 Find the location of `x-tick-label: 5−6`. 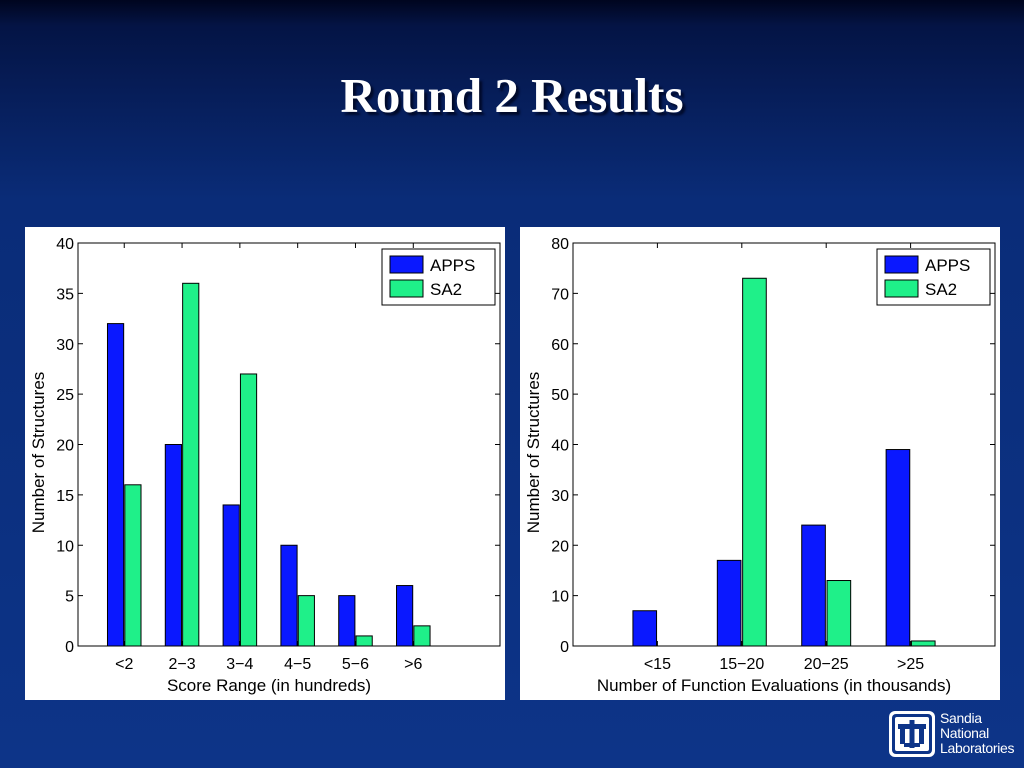

x-tick-label: 5−6 is located at coordinates (355, 664).